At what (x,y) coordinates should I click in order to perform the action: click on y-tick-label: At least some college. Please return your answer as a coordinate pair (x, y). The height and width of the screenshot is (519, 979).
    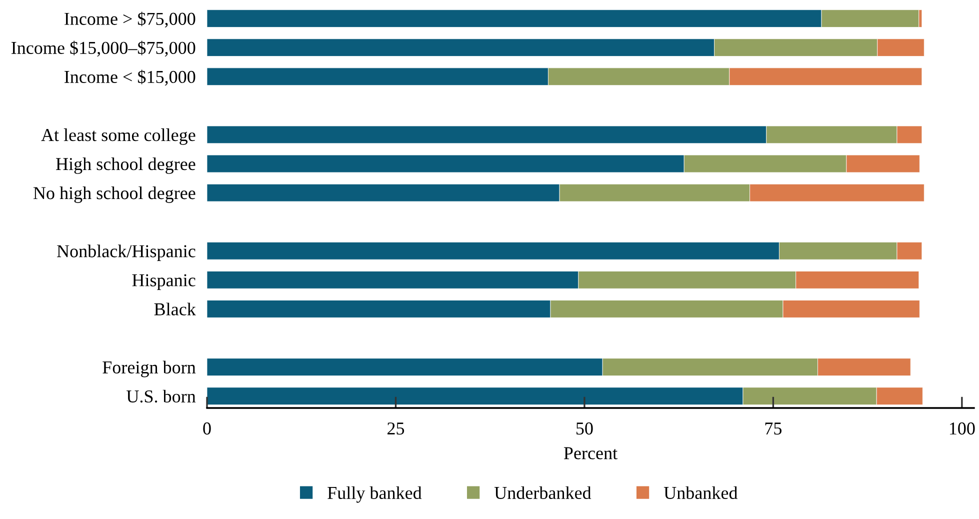
    Looking at the image, I should click on (118, 136).